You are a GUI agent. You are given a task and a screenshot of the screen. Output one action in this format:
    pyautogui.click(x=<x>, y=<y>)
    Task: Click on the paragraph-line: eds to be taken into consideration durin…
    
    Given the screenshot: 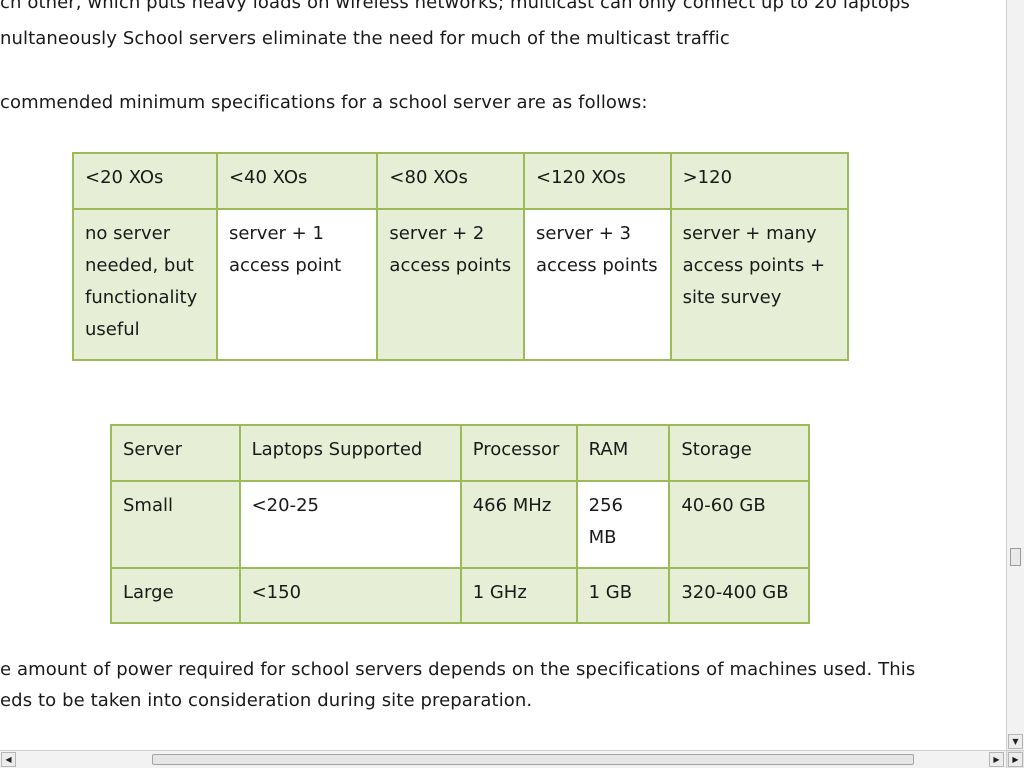 What is the action you would take?
    pyautogui.click(x=266, y=700)
    